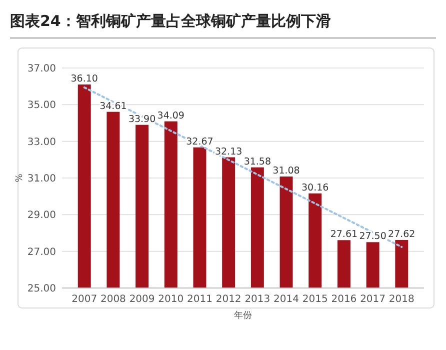 This screenshot has width=446, height=350. Describe the element at coordinates (41, 179) in the screenshot. I see `y-tick-label: 31.00` at that location.